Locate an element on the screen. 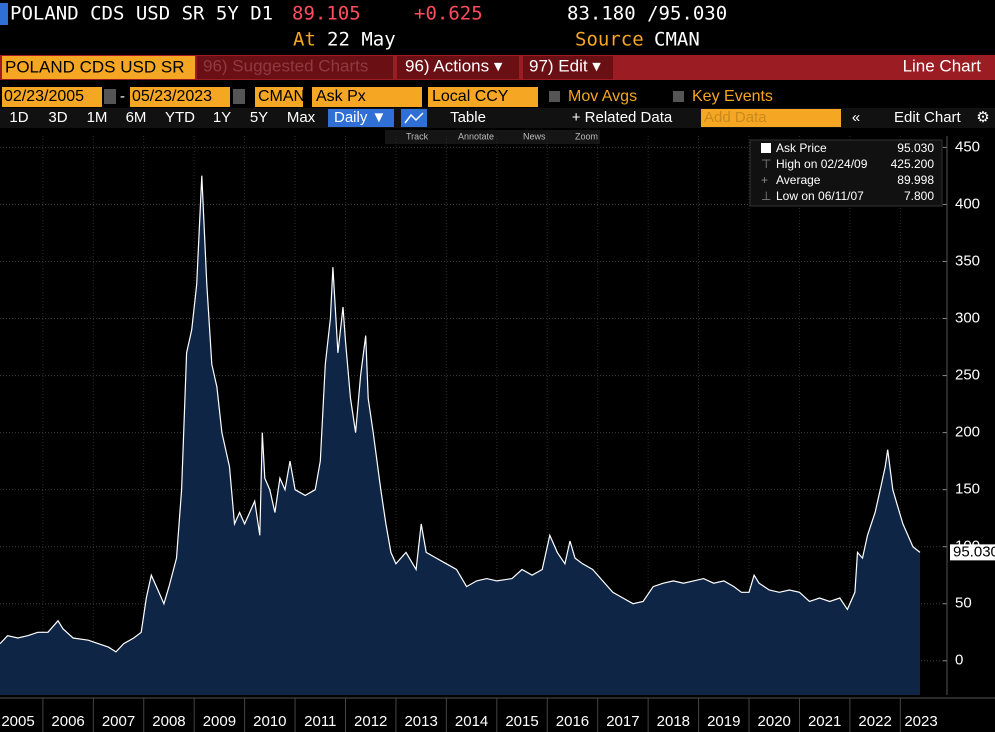  y-tick-label: 50 is located at coordinates (963, 603).